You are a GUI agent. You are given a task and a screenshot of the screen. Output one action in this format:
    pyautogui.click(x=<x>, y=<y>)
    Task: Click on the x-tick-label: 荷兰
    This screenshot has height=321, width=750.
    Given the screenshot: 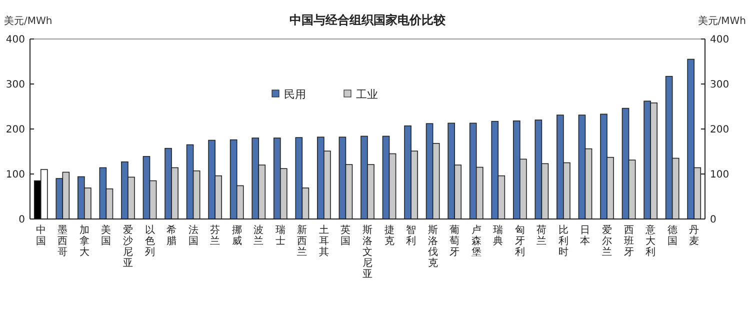 What is the action you would take?
    pyautogui.click(x=541, y=235)
    